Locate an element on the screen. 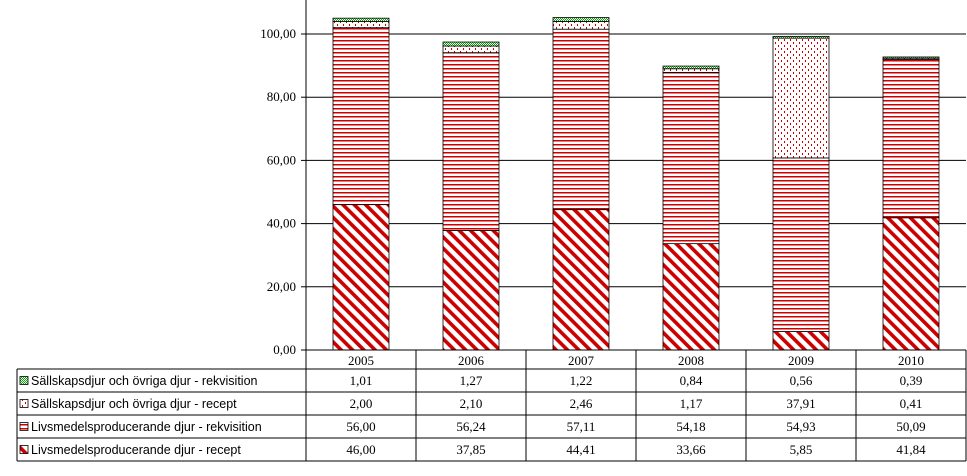 The image size is (967, 476). table-value-cell: 1,01 is located at coordinates (361, 380).